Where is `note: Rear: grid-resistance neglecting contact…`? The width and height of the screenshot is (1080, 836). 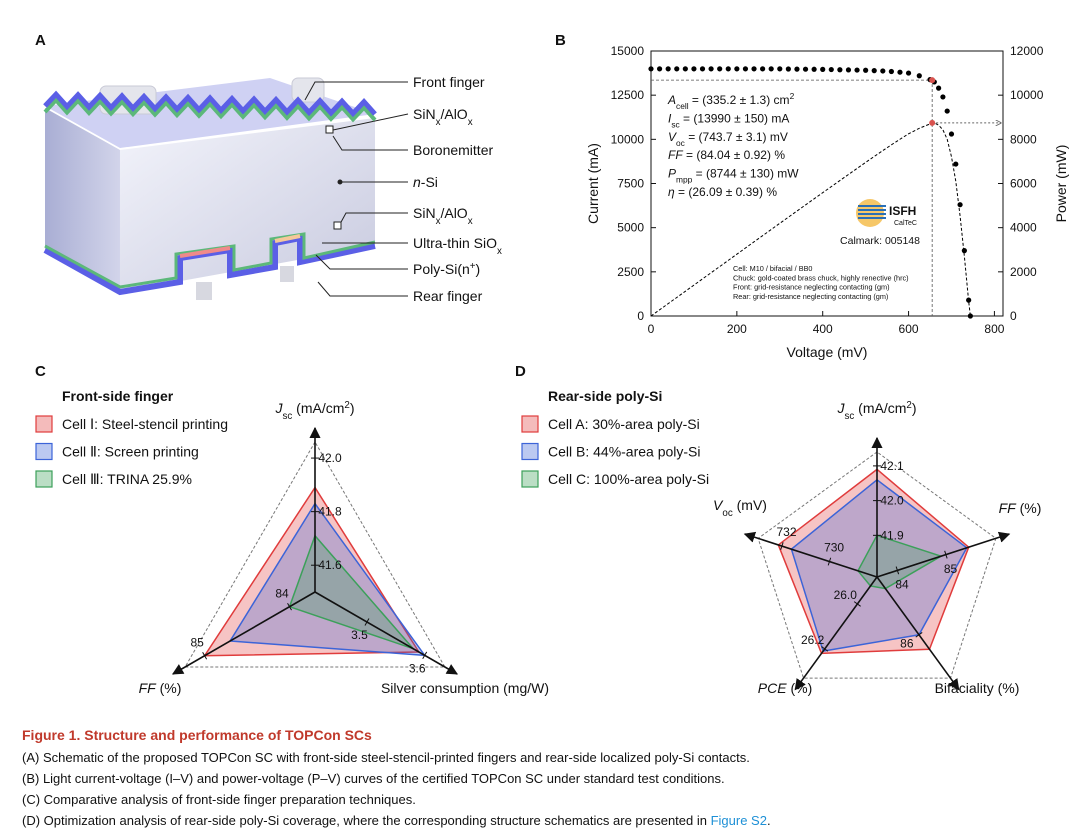 note: Rear: grid-resistance neglecting contact… is located at coordinates (810, 296).